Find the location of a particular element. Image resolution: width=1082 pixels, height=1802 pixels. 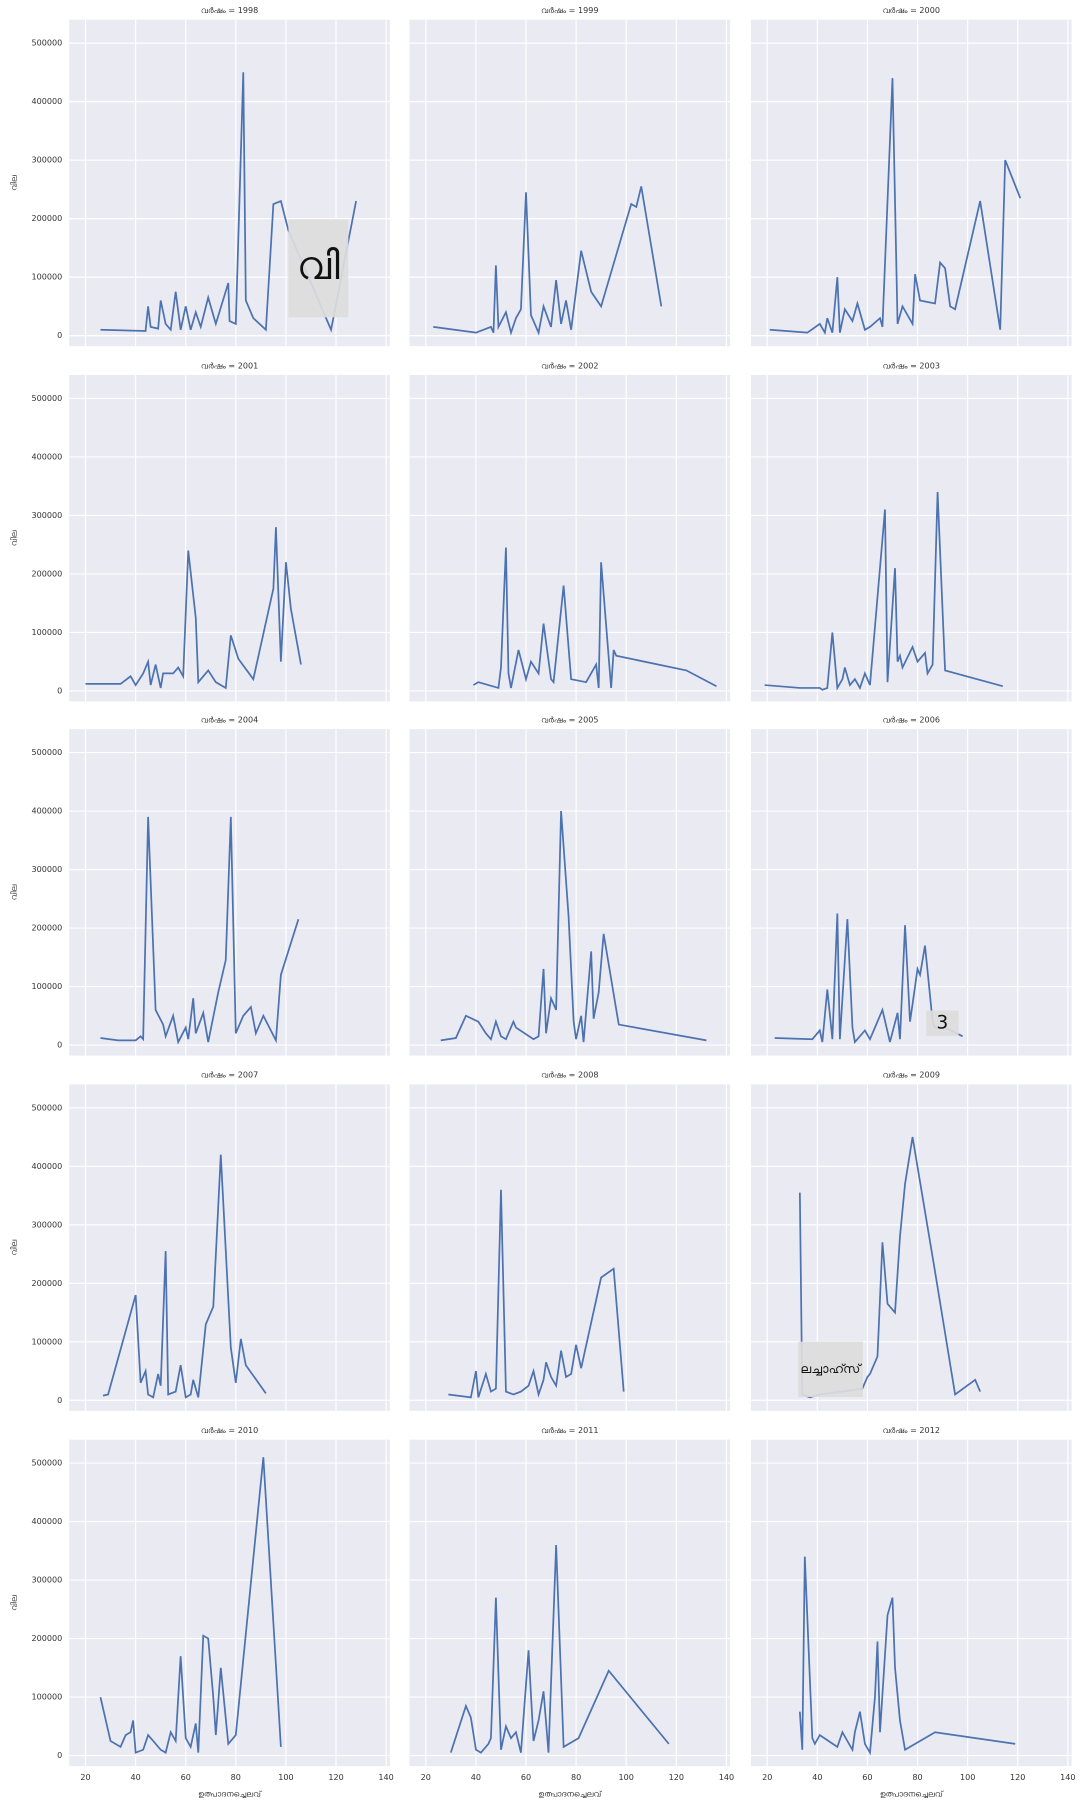

overlay-label: 3 is located at coordinates (943, 1022).